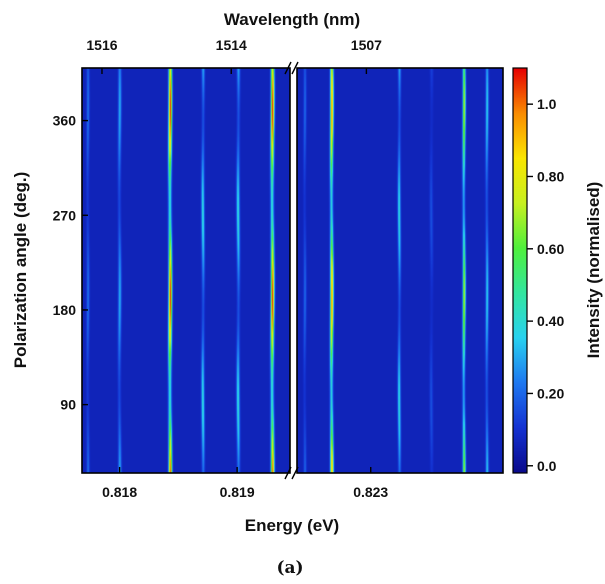 This screenshot has height=584, width=605. Describe the element at coordinates (65, 215) in the screenshot. I see `y-tick-label: 270` at that location.